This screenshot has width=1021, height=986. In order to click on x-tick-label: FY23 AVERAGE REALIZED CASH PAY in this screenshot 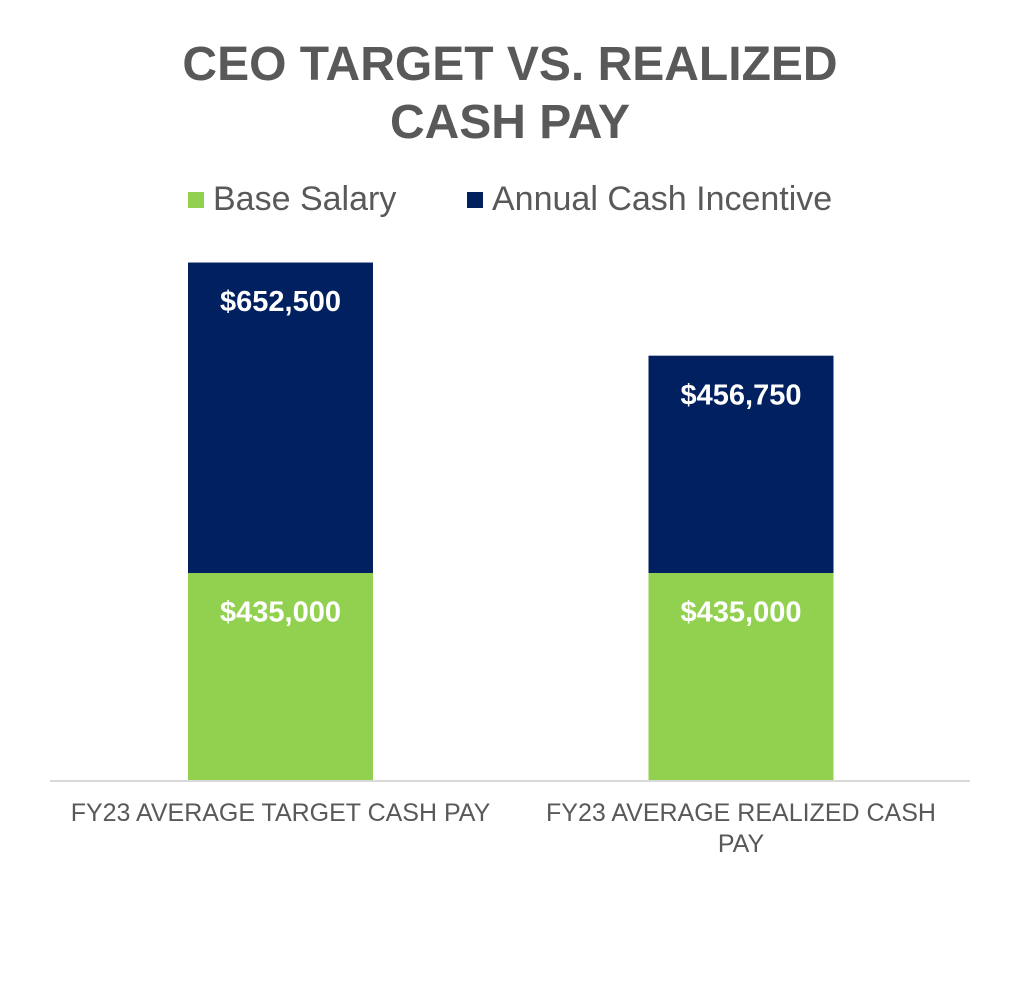, I will do `click(741, 828)`.